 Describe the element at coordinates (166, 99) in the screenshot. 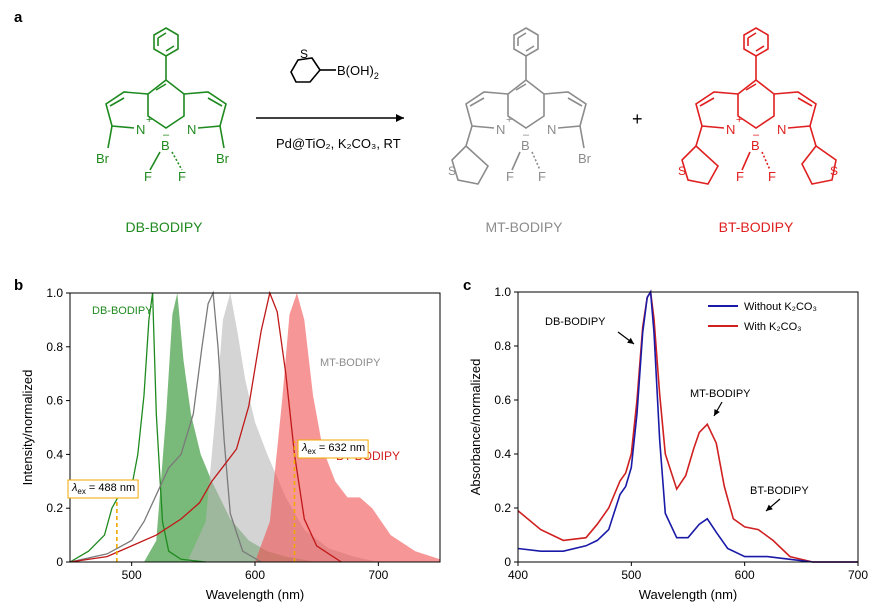

I see `db-bodipy-structure` at that location.